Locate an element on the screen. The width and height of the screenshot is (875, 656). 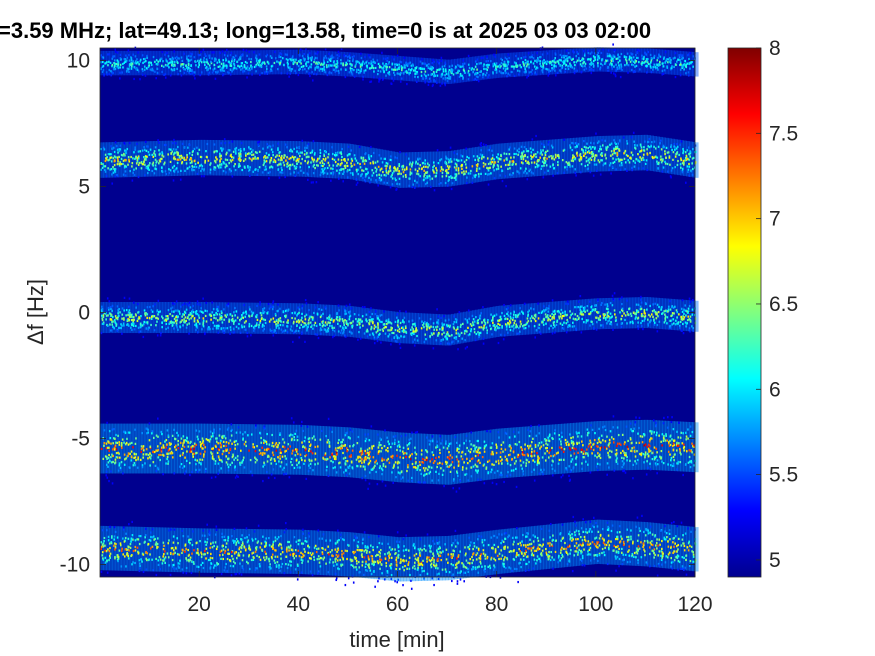
colorbar-tick-label: 5.5 is located at coordinates (783, 475).